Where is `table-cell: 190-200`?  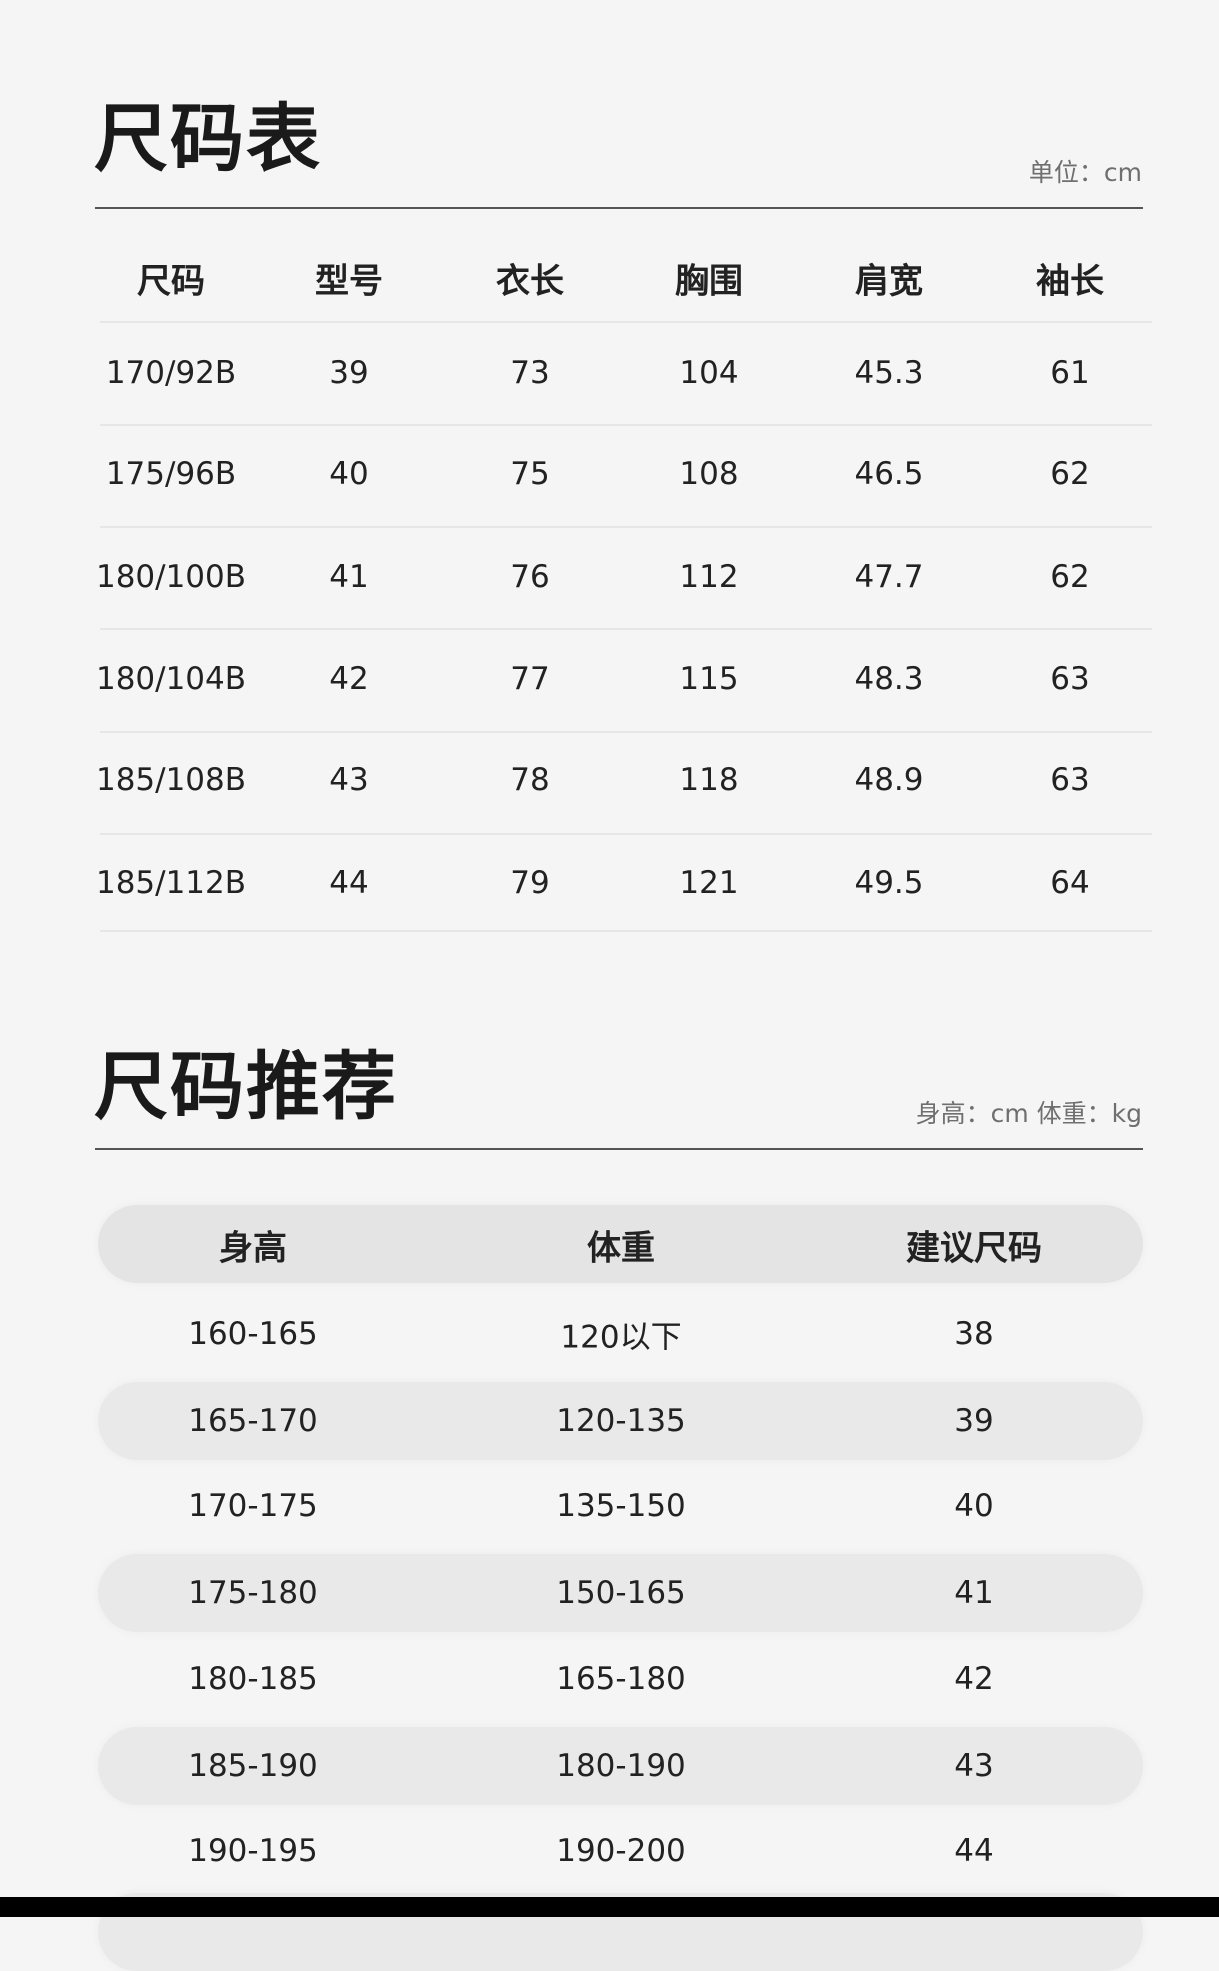 table-cell: 190-200 is located at coordinates (621, 1851).